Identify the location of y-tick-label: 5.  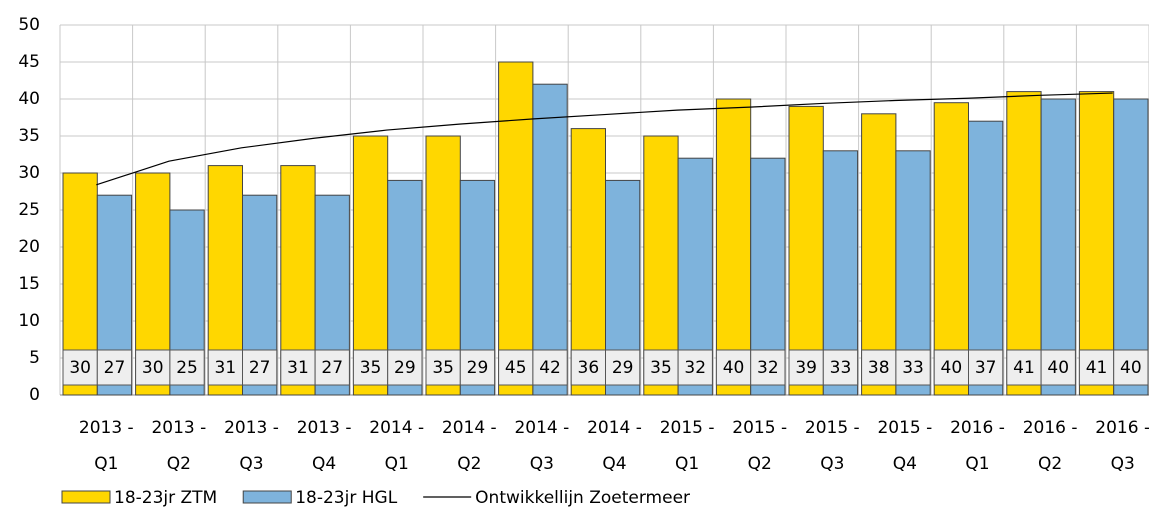
(34, 358).